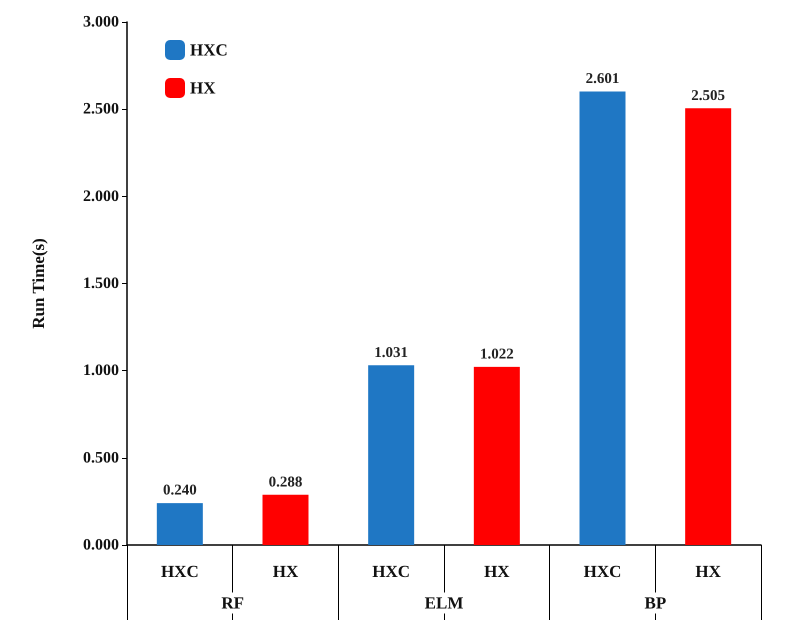 The image size is (785, 623). Describe the element at coordinates (391, 352) in the screenshot. I see `data-label: 1.031` at that location.